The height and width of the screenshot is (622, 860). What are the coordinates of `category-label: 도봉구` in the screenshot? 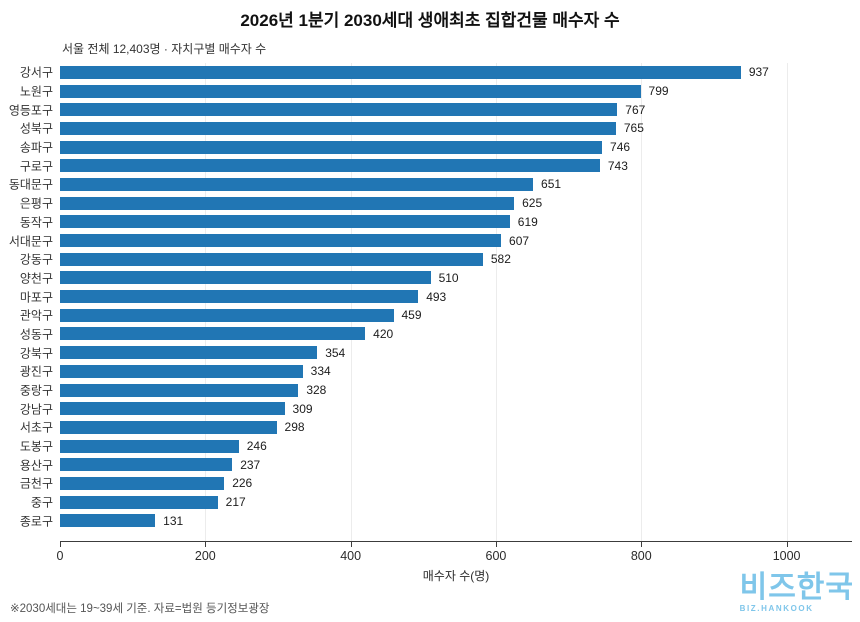 It's located at (36, 446).